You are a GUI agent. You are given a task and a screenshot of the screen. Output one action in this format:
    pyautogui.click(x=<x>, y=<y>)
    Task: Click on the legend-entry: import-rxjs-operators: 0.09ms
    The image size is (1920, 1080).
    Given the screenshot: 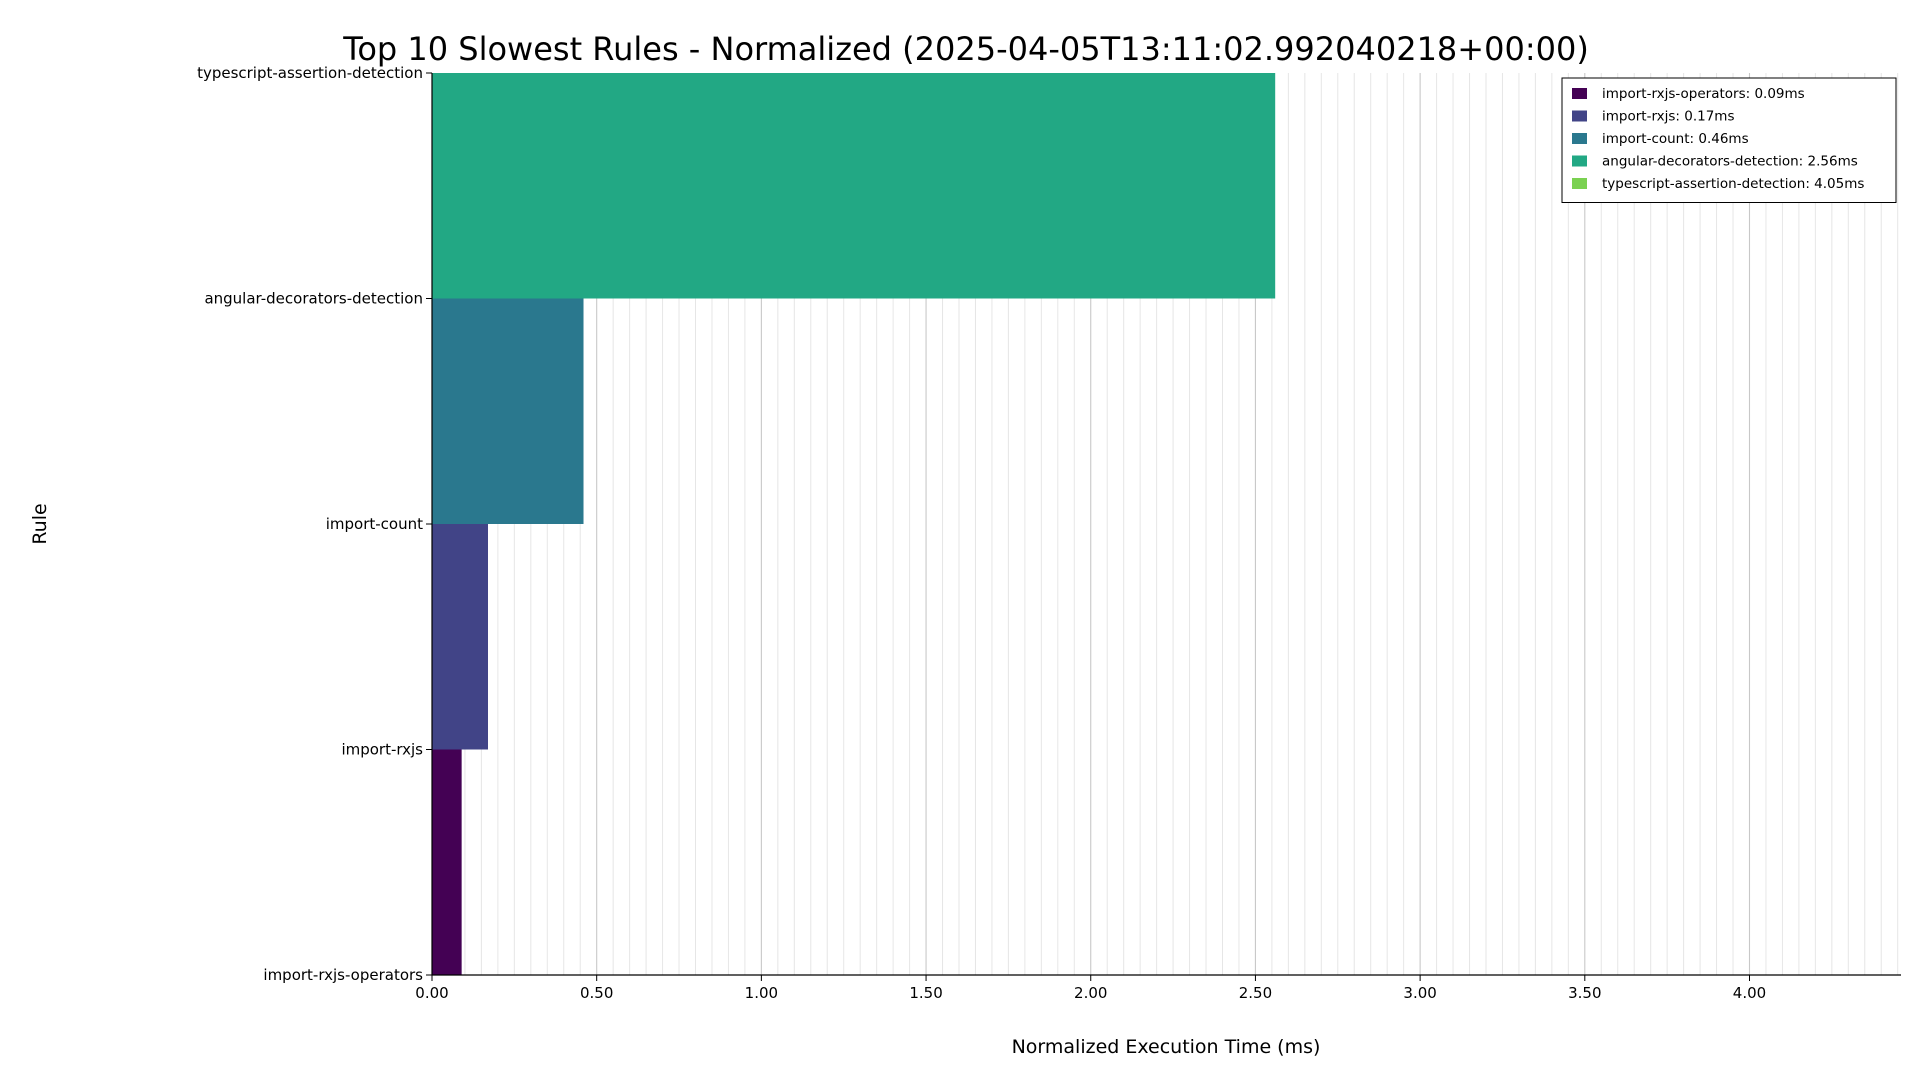 What is the action you would take?
    pyautogui.click(x=1703, y=94)
    